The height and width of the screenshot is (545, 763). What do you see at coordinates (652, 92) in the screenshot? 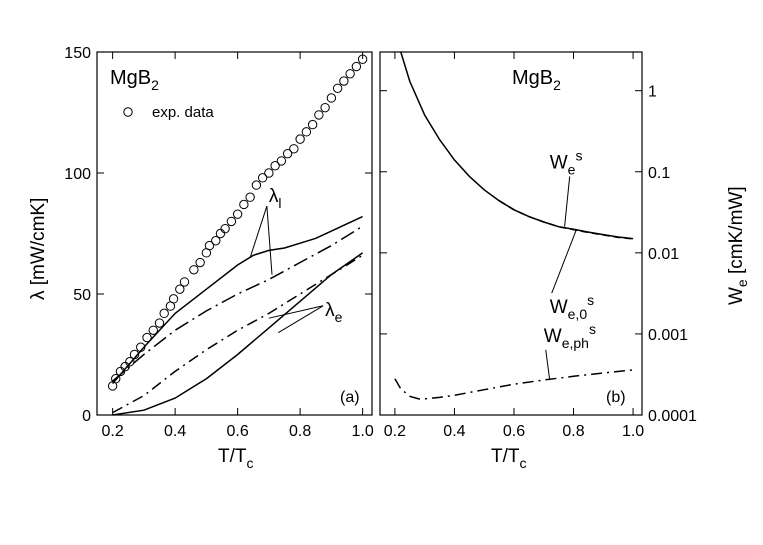
I see `b-ytick-label: 1` at bounding box center [652, 92].